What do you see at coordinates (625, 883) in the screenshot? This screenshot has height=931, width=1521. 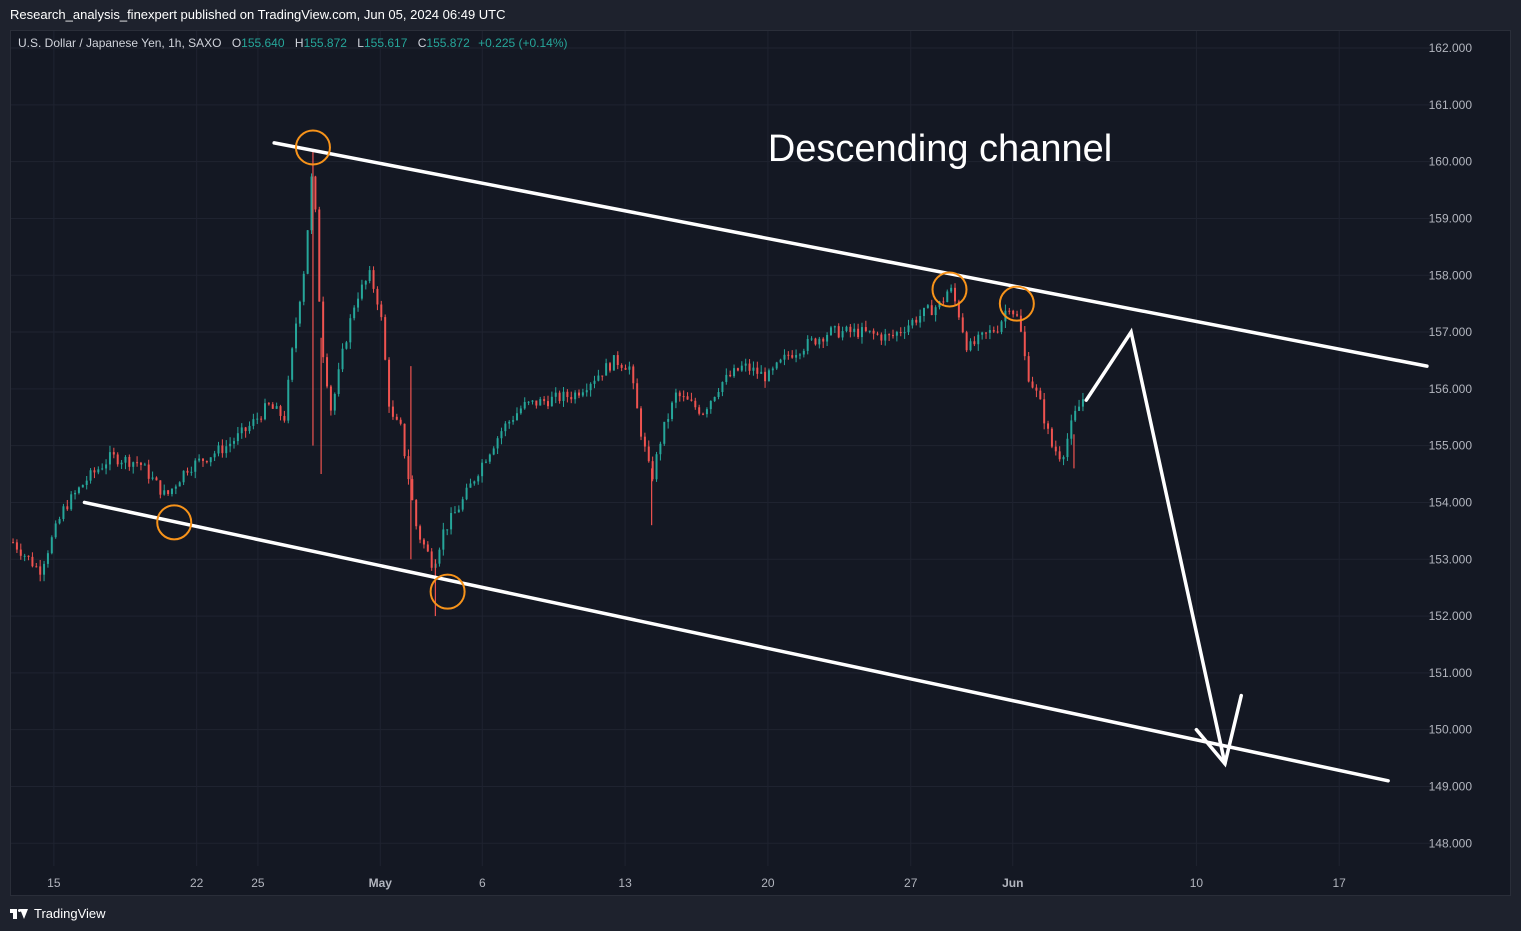 I see `x-axis-label: 13` at bounding box center [625, 883].